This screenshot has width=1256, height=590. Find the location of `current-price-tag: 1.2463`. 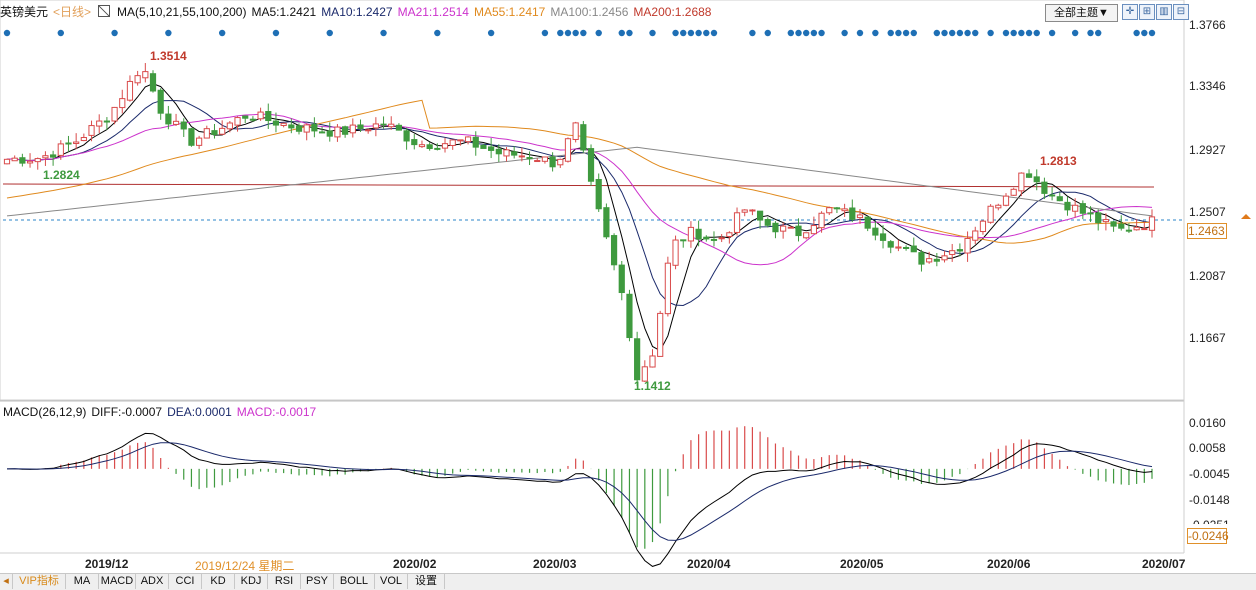

current-price-tag: 1.2463 is located at coordinates (1207, 231).